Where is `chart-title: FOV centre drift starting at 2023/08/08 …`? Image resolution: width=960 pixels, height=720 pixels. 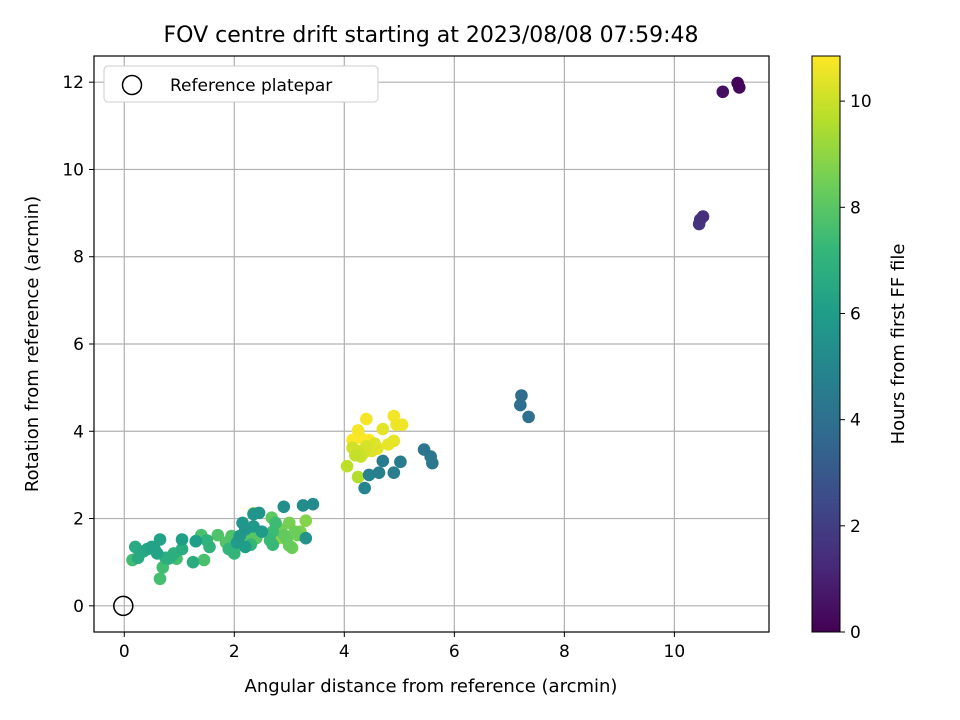 chart-title: FOV centre drift starting at 2023/08/08 … is located at coordinates (431, 35).